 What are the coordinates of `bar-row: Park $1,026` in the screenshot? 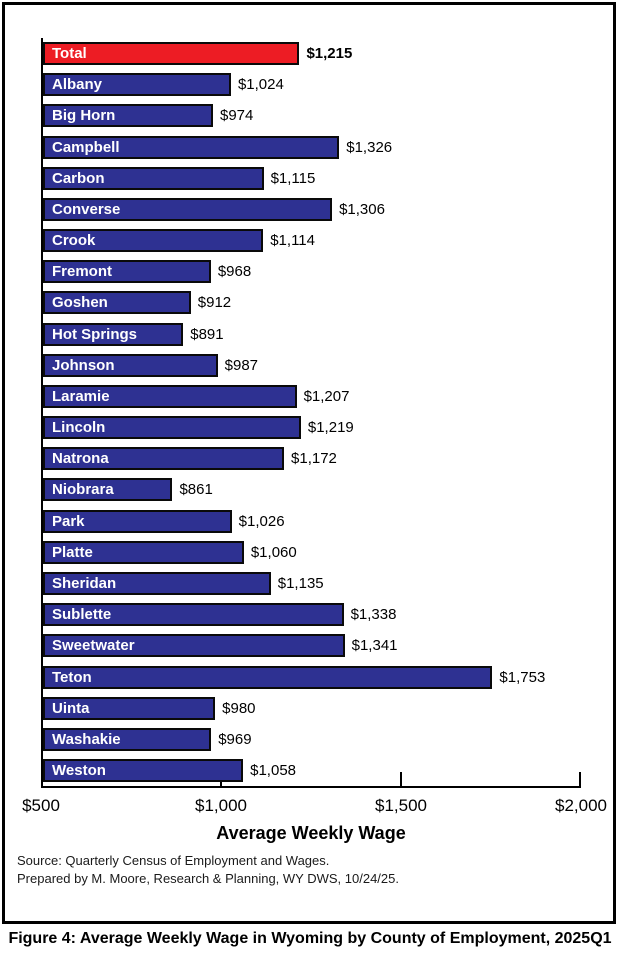 It's located at (312, 521).